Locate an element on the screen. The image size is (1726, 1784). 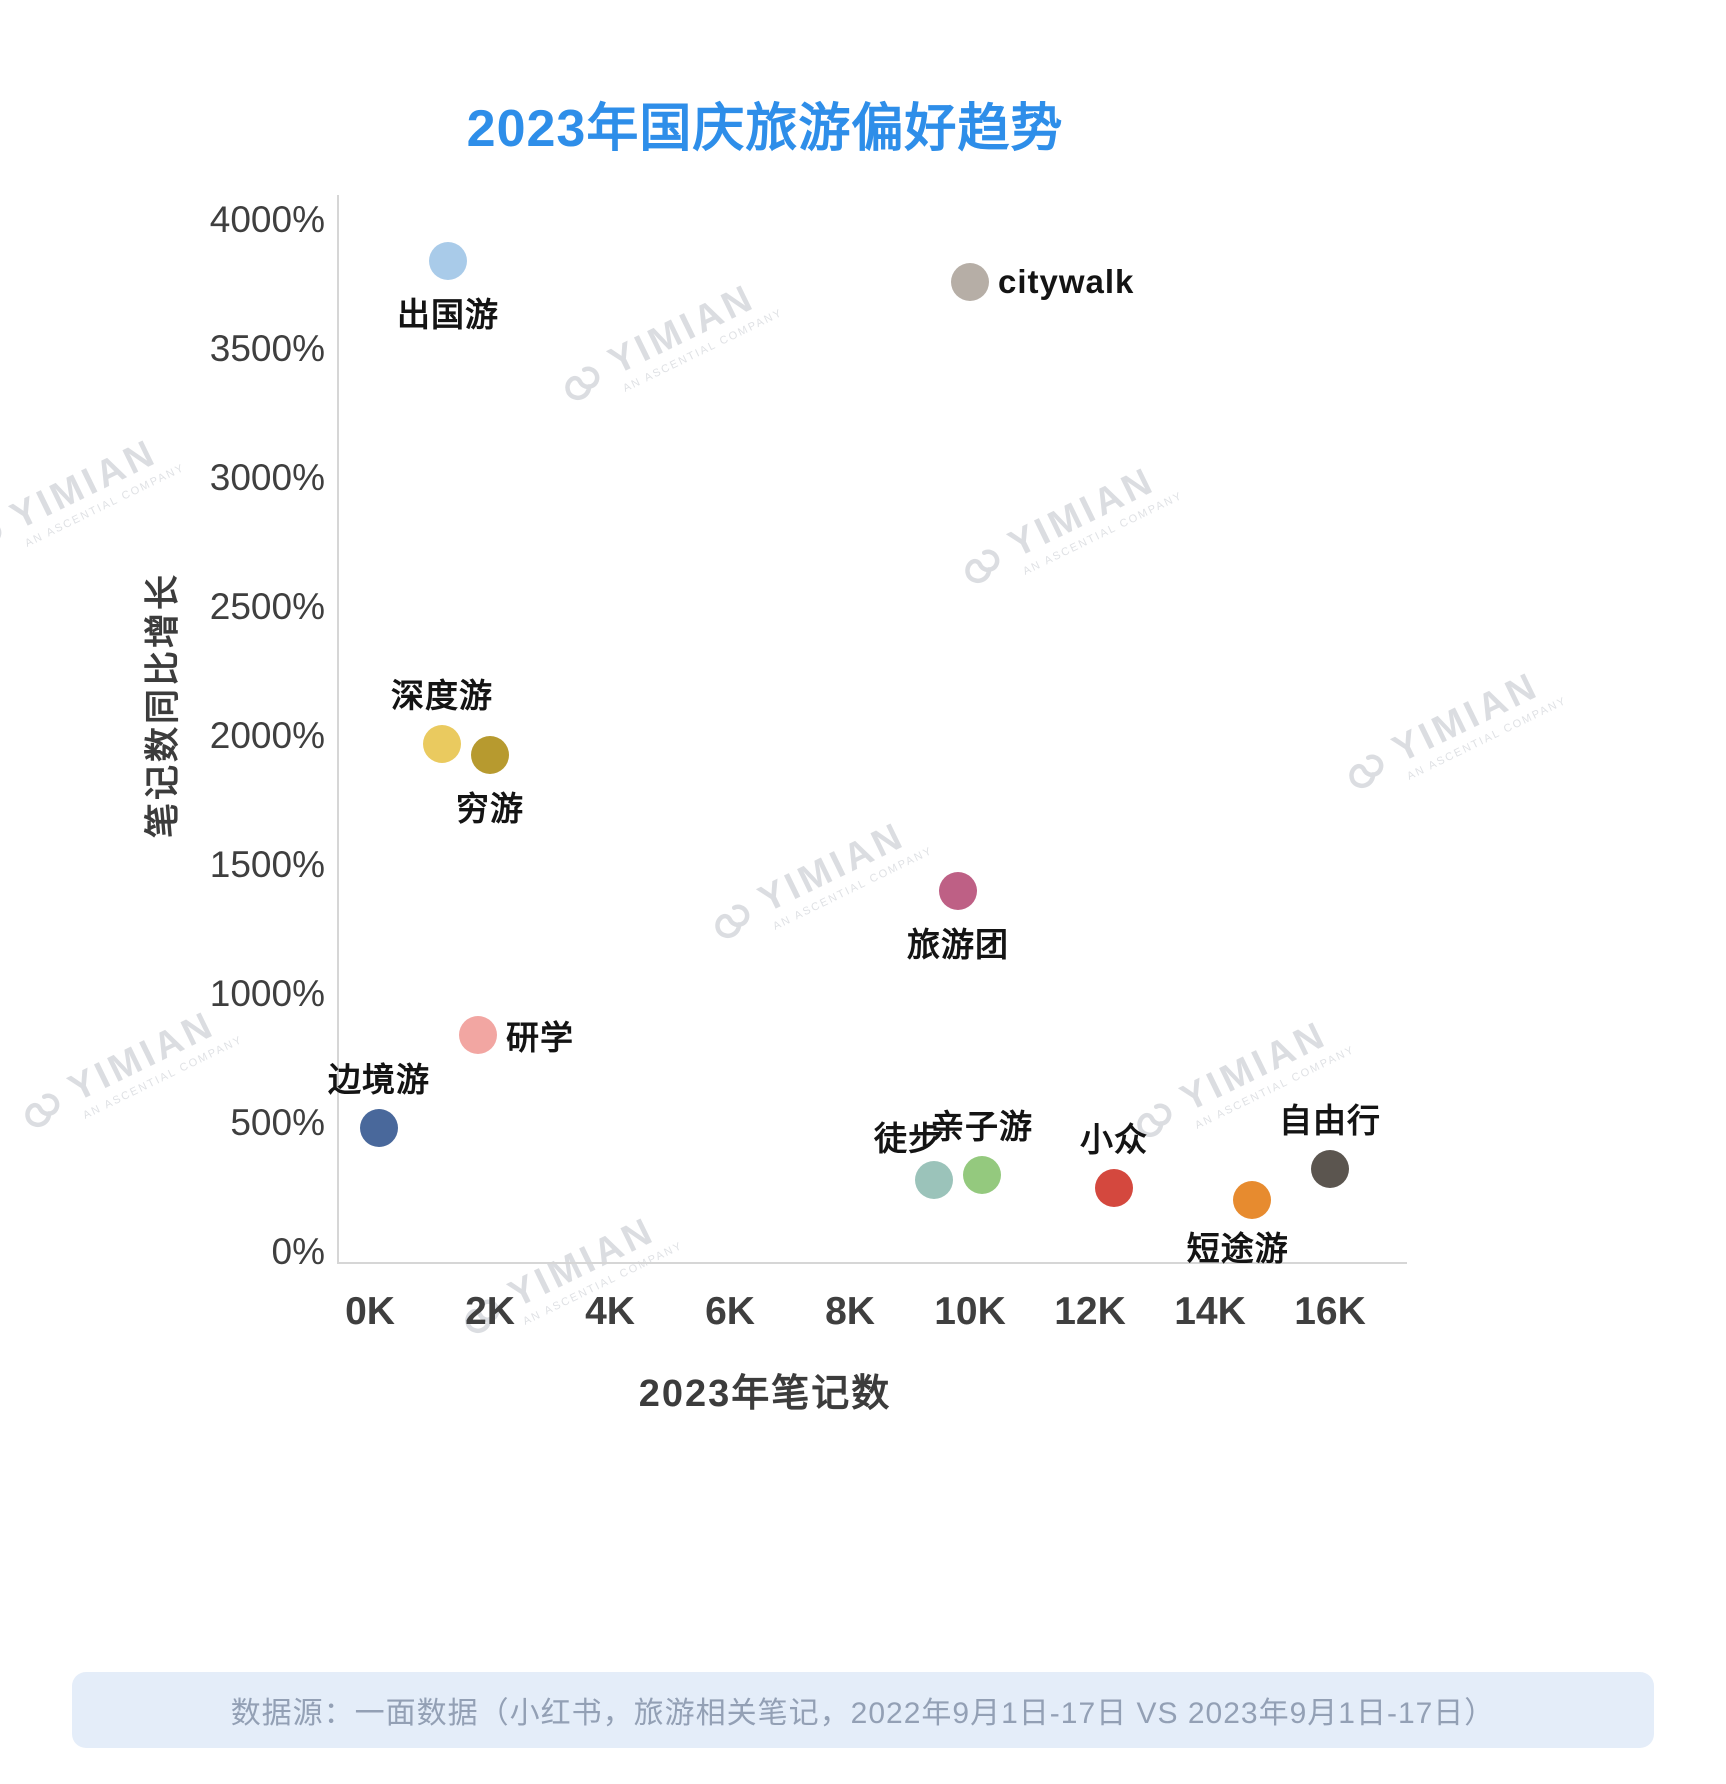
y-tick-label: 1000% is located at coordinates (267, 993).